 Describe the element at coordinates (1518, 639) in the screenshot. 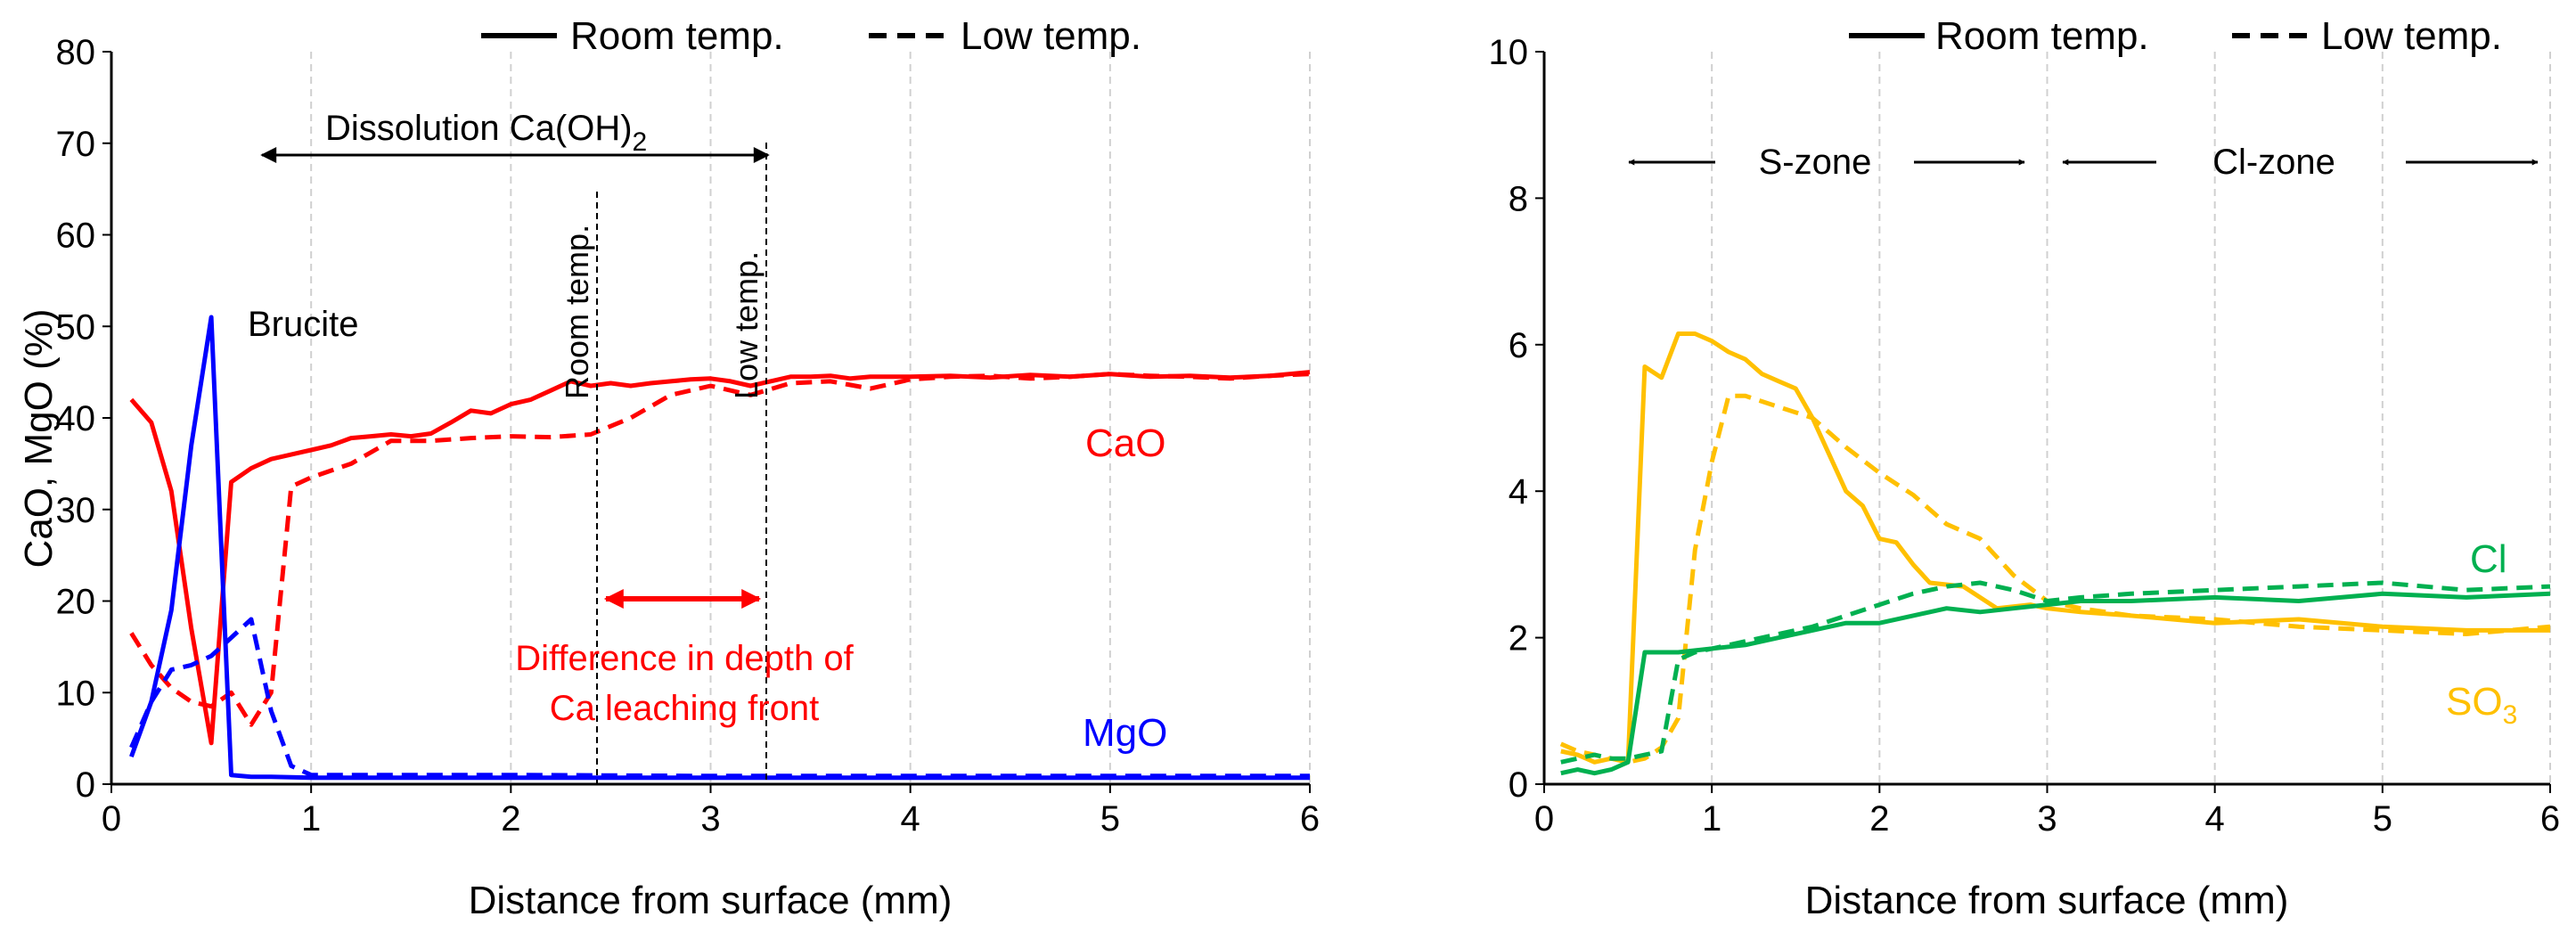

I see `y-tick-label: 2` at that location.